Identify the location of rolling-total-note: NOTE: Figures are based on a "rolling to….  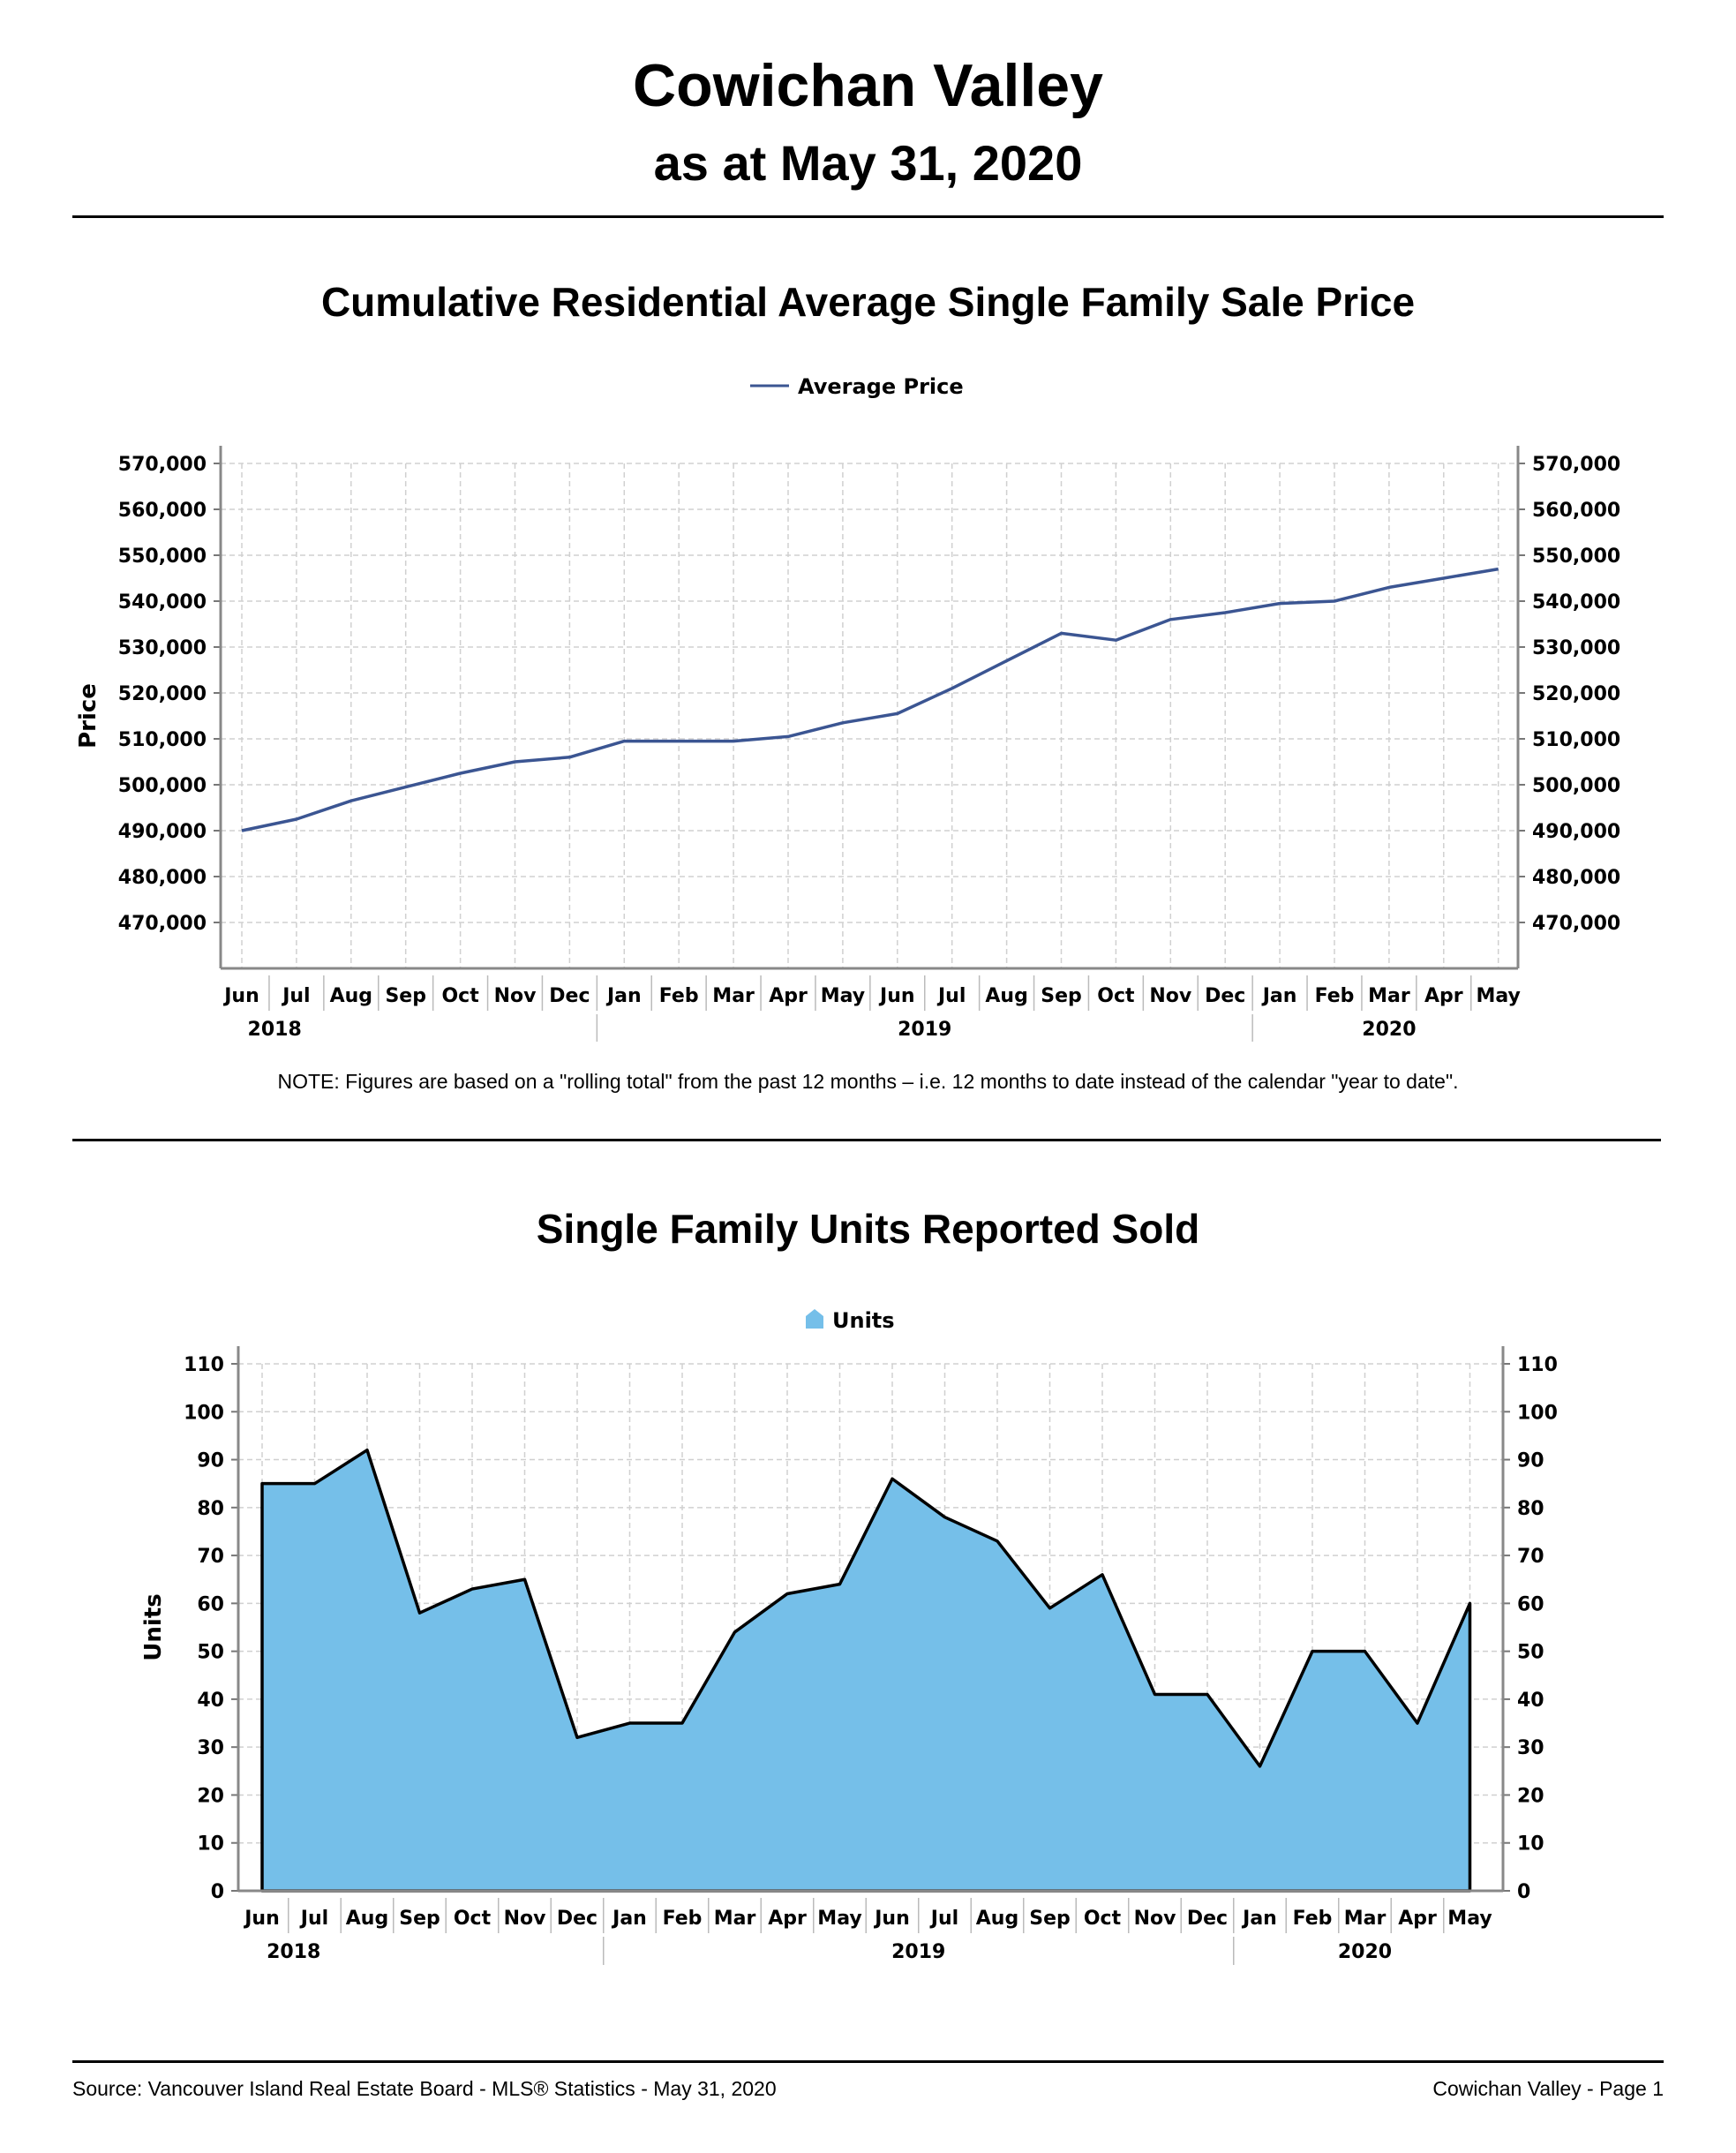
(868, 1081).